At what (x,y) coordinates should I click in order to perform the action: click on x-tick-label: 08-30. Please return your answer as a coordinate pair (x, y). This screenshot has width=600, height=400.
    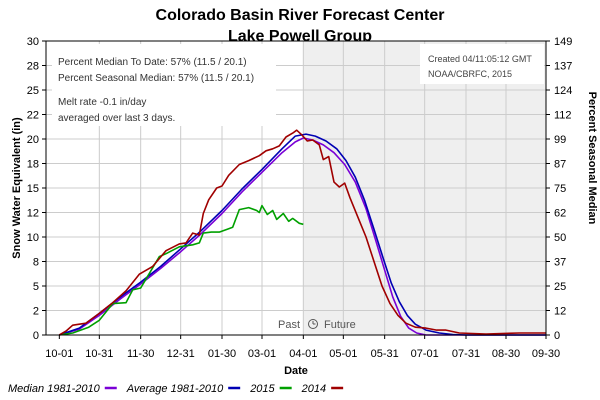
    Looking at the image, I should click on (506, 354).